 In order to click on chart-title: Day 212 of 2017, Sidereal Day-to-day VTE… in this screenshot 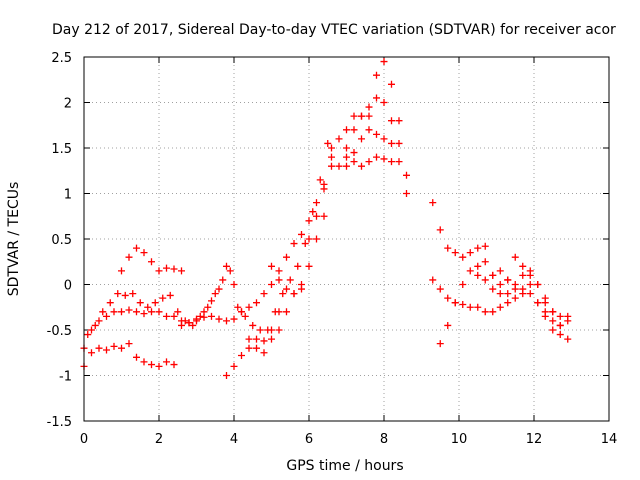, I will do `click(334, 30)`.